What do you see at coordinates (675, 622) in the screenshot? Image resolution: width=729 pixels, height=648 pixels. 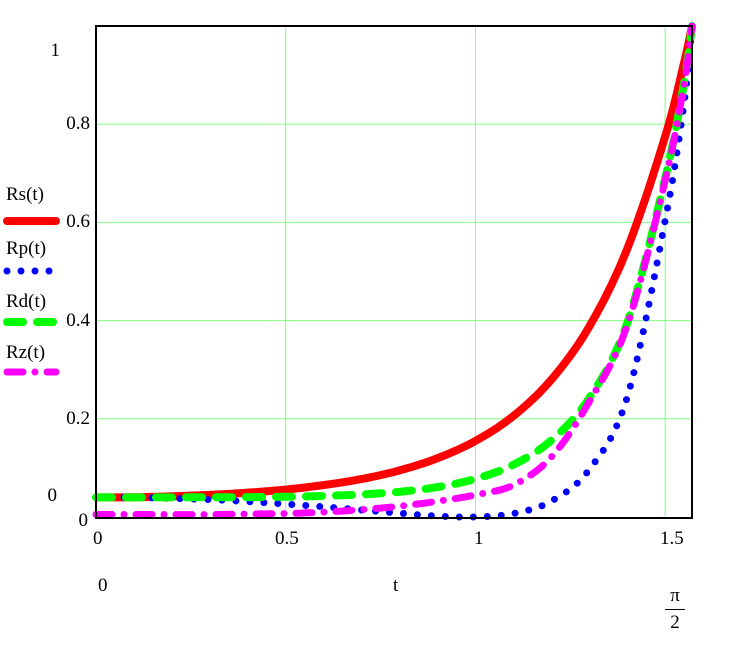 I see `x-max-denominator: 2` at bounding box center [675, 622].